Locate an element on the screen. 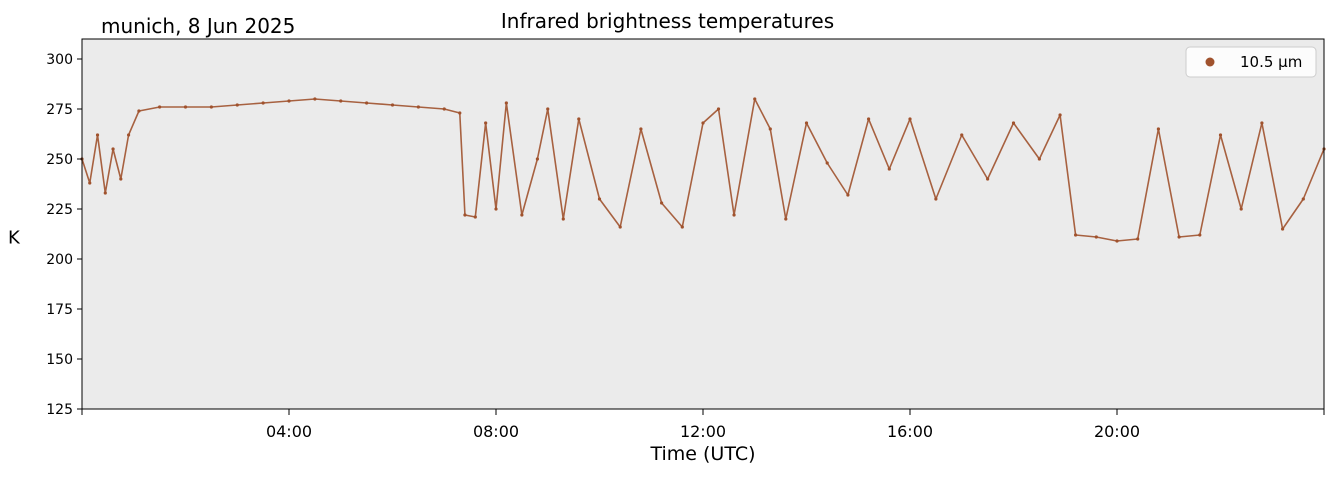 The height and width of the screenshot is (478, 1335). y-axis-label: K is located at coordinates (14, 238).